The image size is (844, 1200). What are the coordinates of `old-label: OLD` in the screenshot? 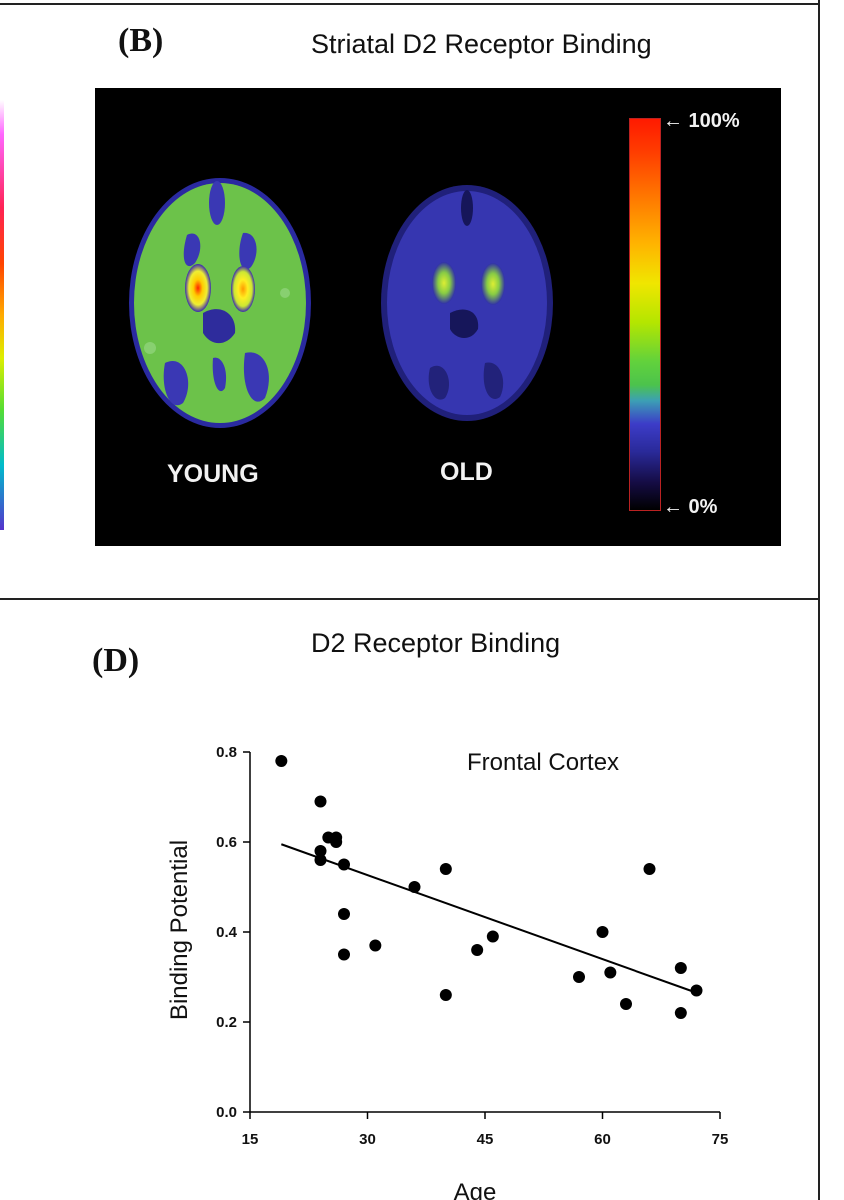 It's located at (466, 472).